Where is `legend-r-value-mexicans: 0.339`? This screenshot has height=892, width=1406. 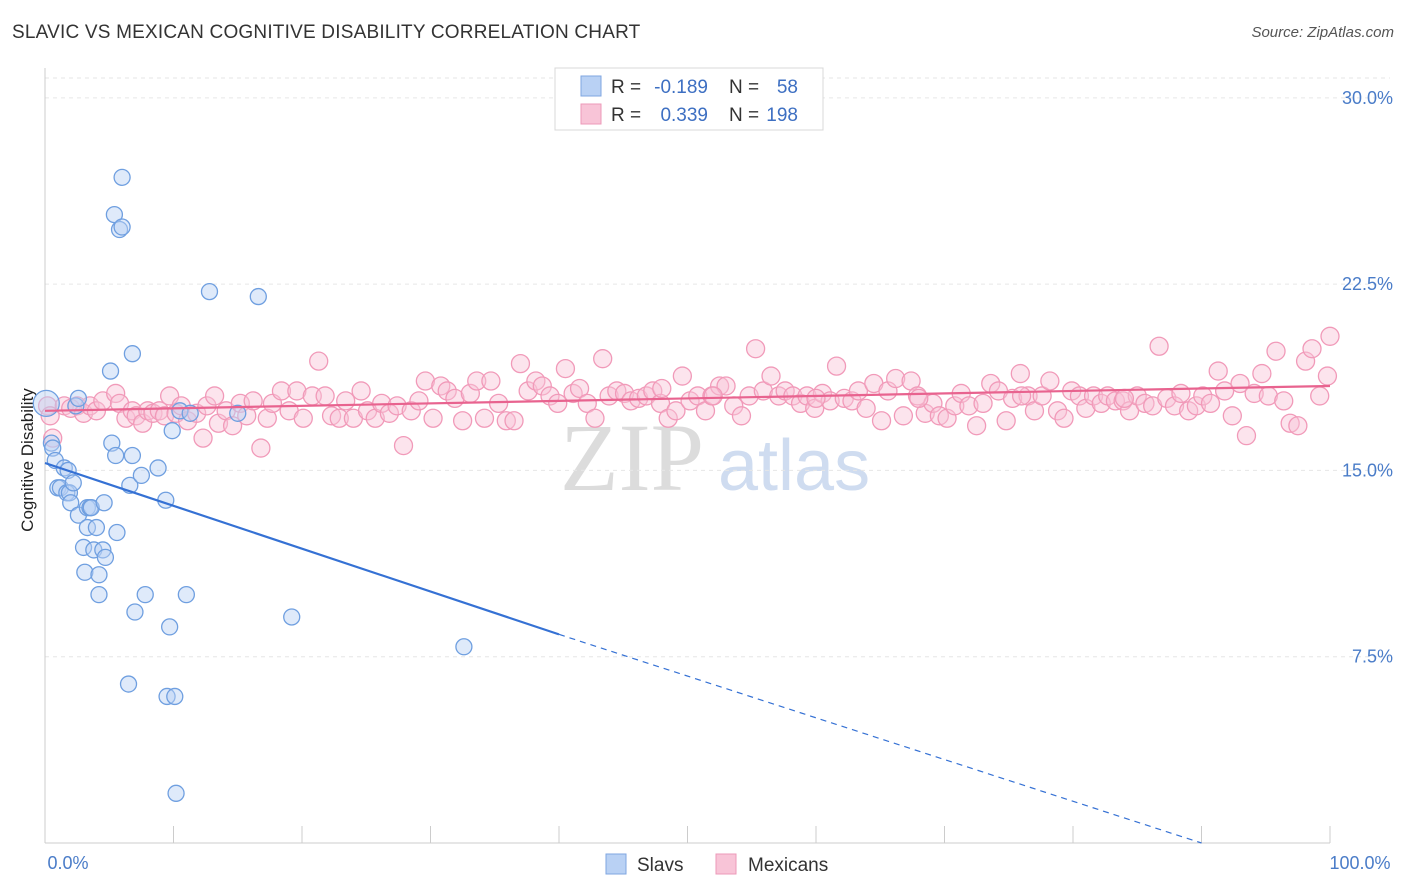
legend-r-value-mexicans: 0.339 is located at coordinates (684, 115).